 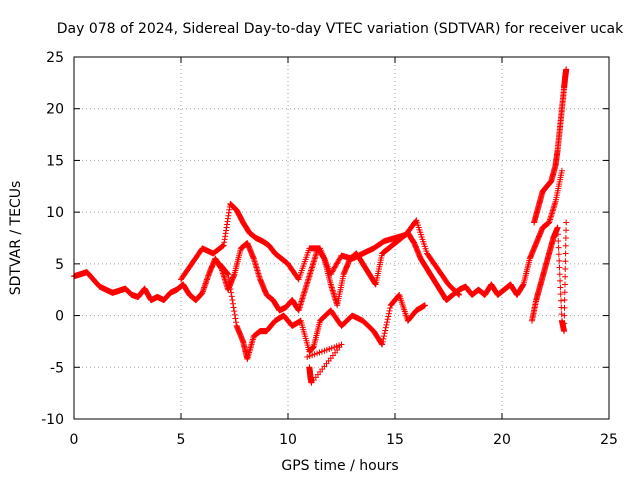 I want to click on x-tick-label: 5, so click(x=181, y=440).